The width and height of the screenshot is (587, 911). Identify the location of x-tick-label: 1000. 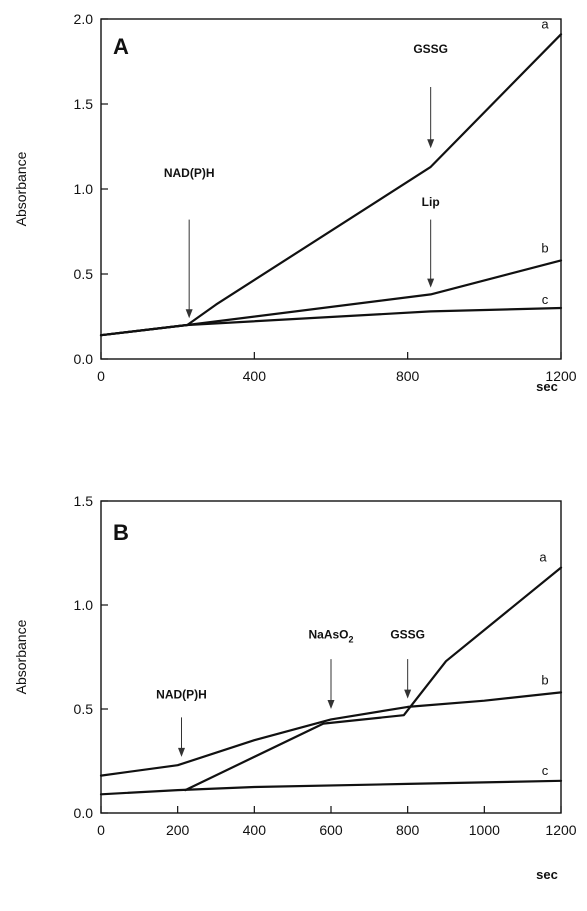
(484, 830).